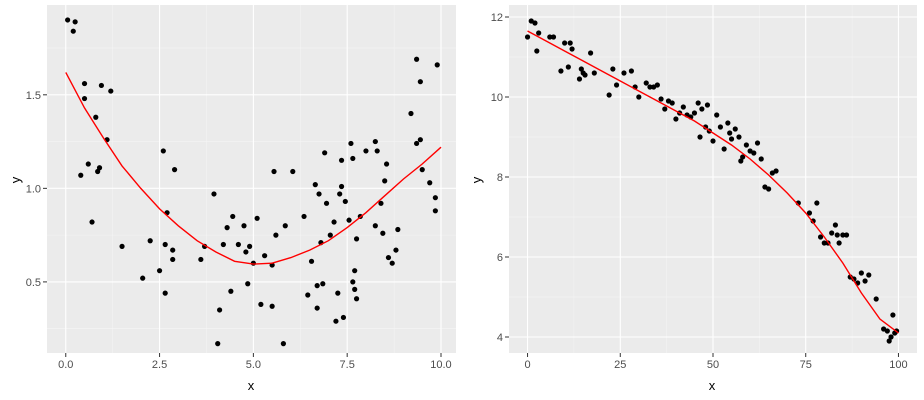 This screenshot has width=924, height=400. I want to click on right-y-axis-title: y, so click(476, 179).